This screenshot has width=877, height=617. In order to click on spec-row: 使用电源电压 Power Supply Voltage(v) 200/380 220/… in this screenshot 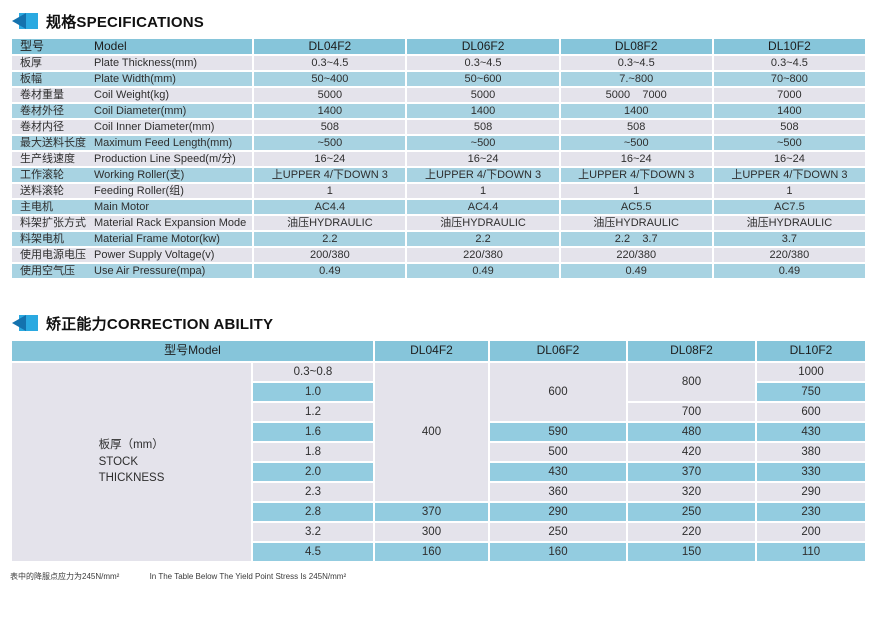, I will do `click(438, 255)`.